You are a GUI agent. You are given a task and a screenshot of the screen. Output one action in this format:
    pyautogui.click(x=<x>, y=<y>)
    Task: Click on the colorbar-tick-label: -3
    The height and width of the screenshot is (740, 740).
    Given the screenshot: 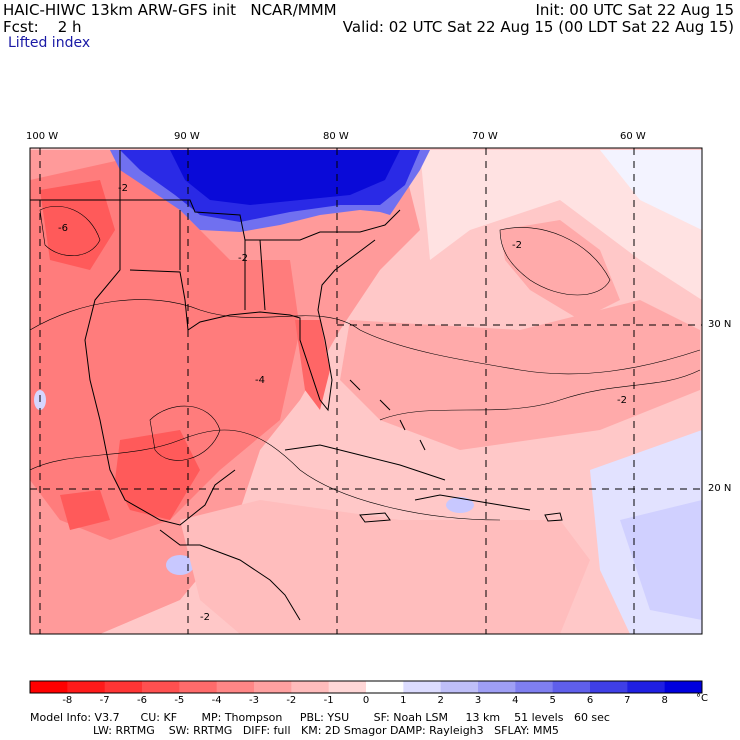 What is the action you would take?
    pyautogui.click(x=254, y=700)
    